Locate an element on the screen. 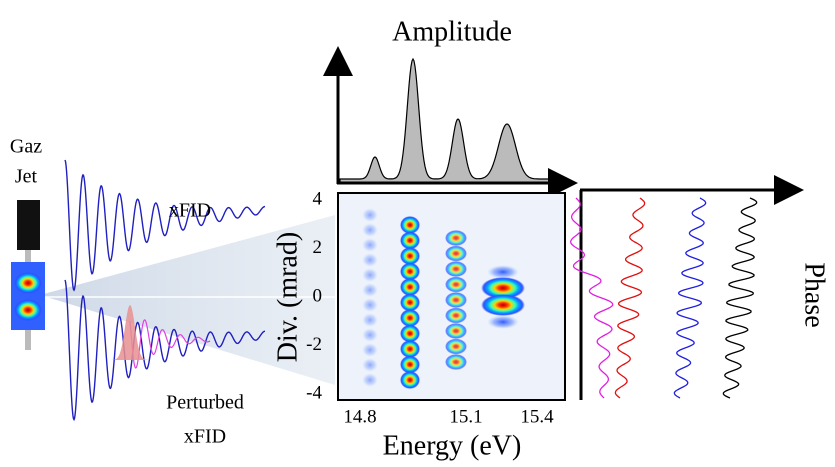 This screenshot has width=835, height=467. nozzle is located at coordinates (28, 225).